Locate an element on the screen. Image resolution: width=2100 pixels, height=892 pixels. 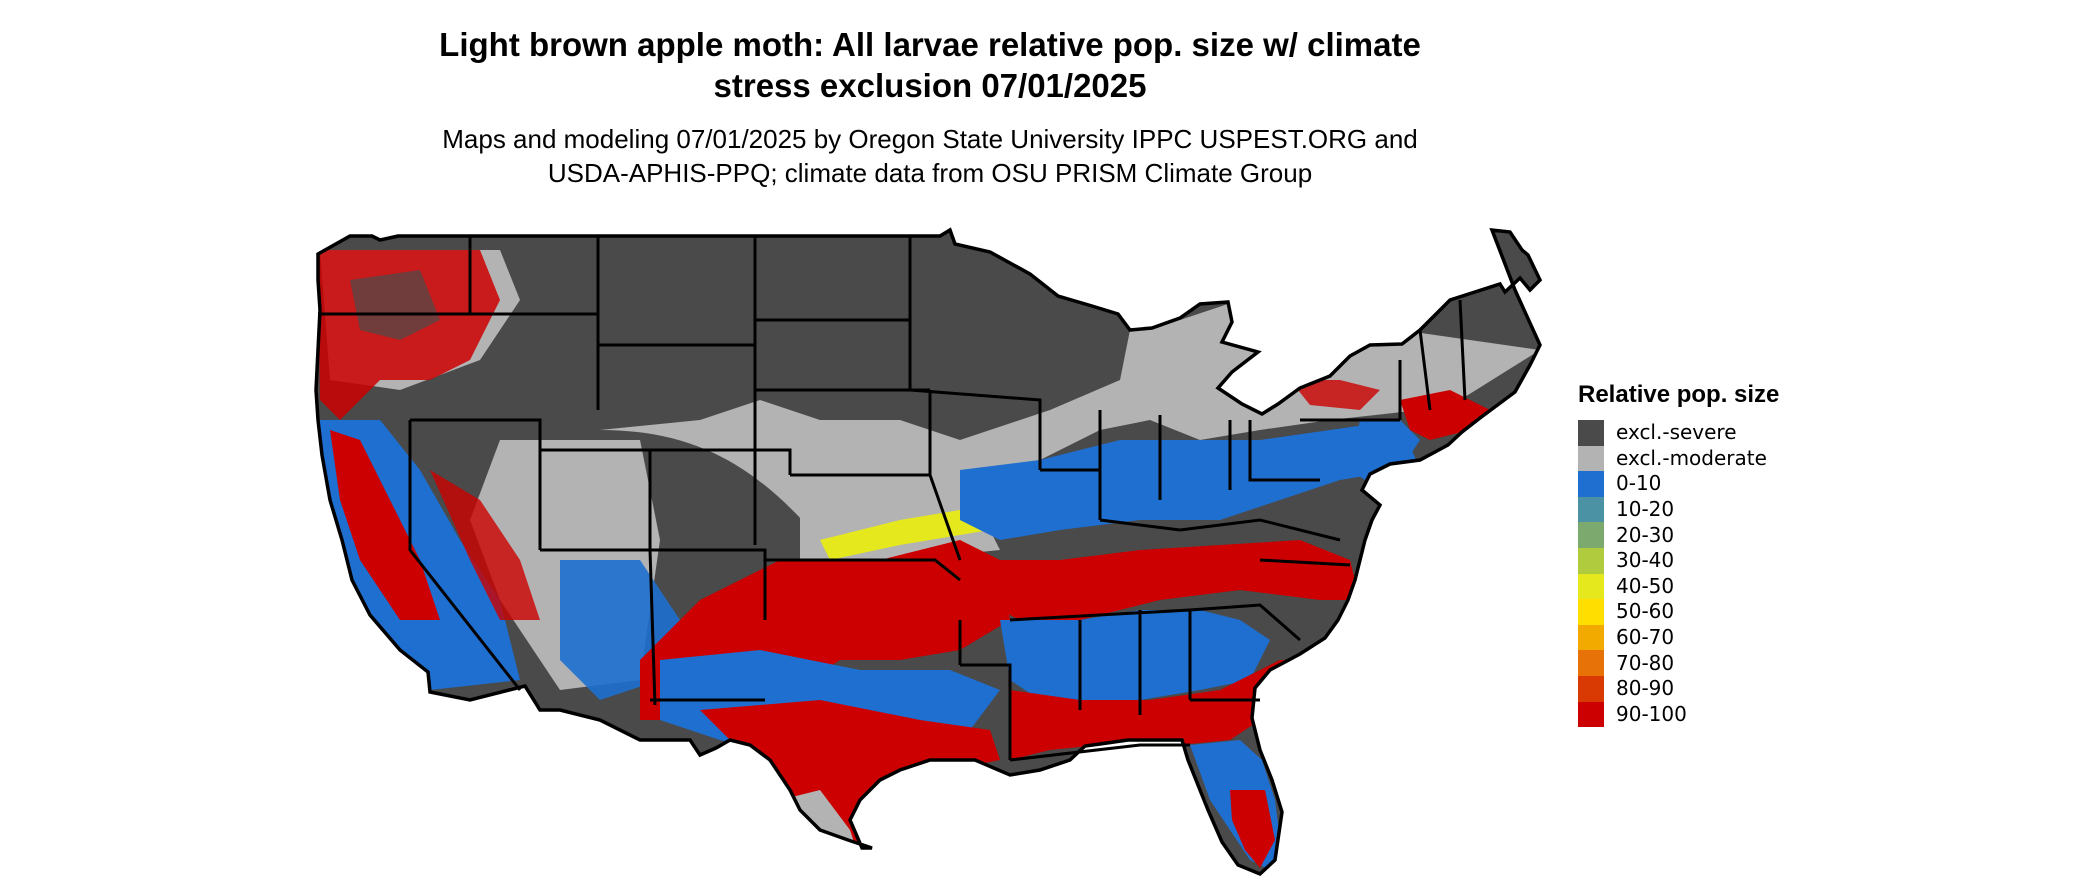
legend-item: 0-10 is located at coordinates (1678, 484).